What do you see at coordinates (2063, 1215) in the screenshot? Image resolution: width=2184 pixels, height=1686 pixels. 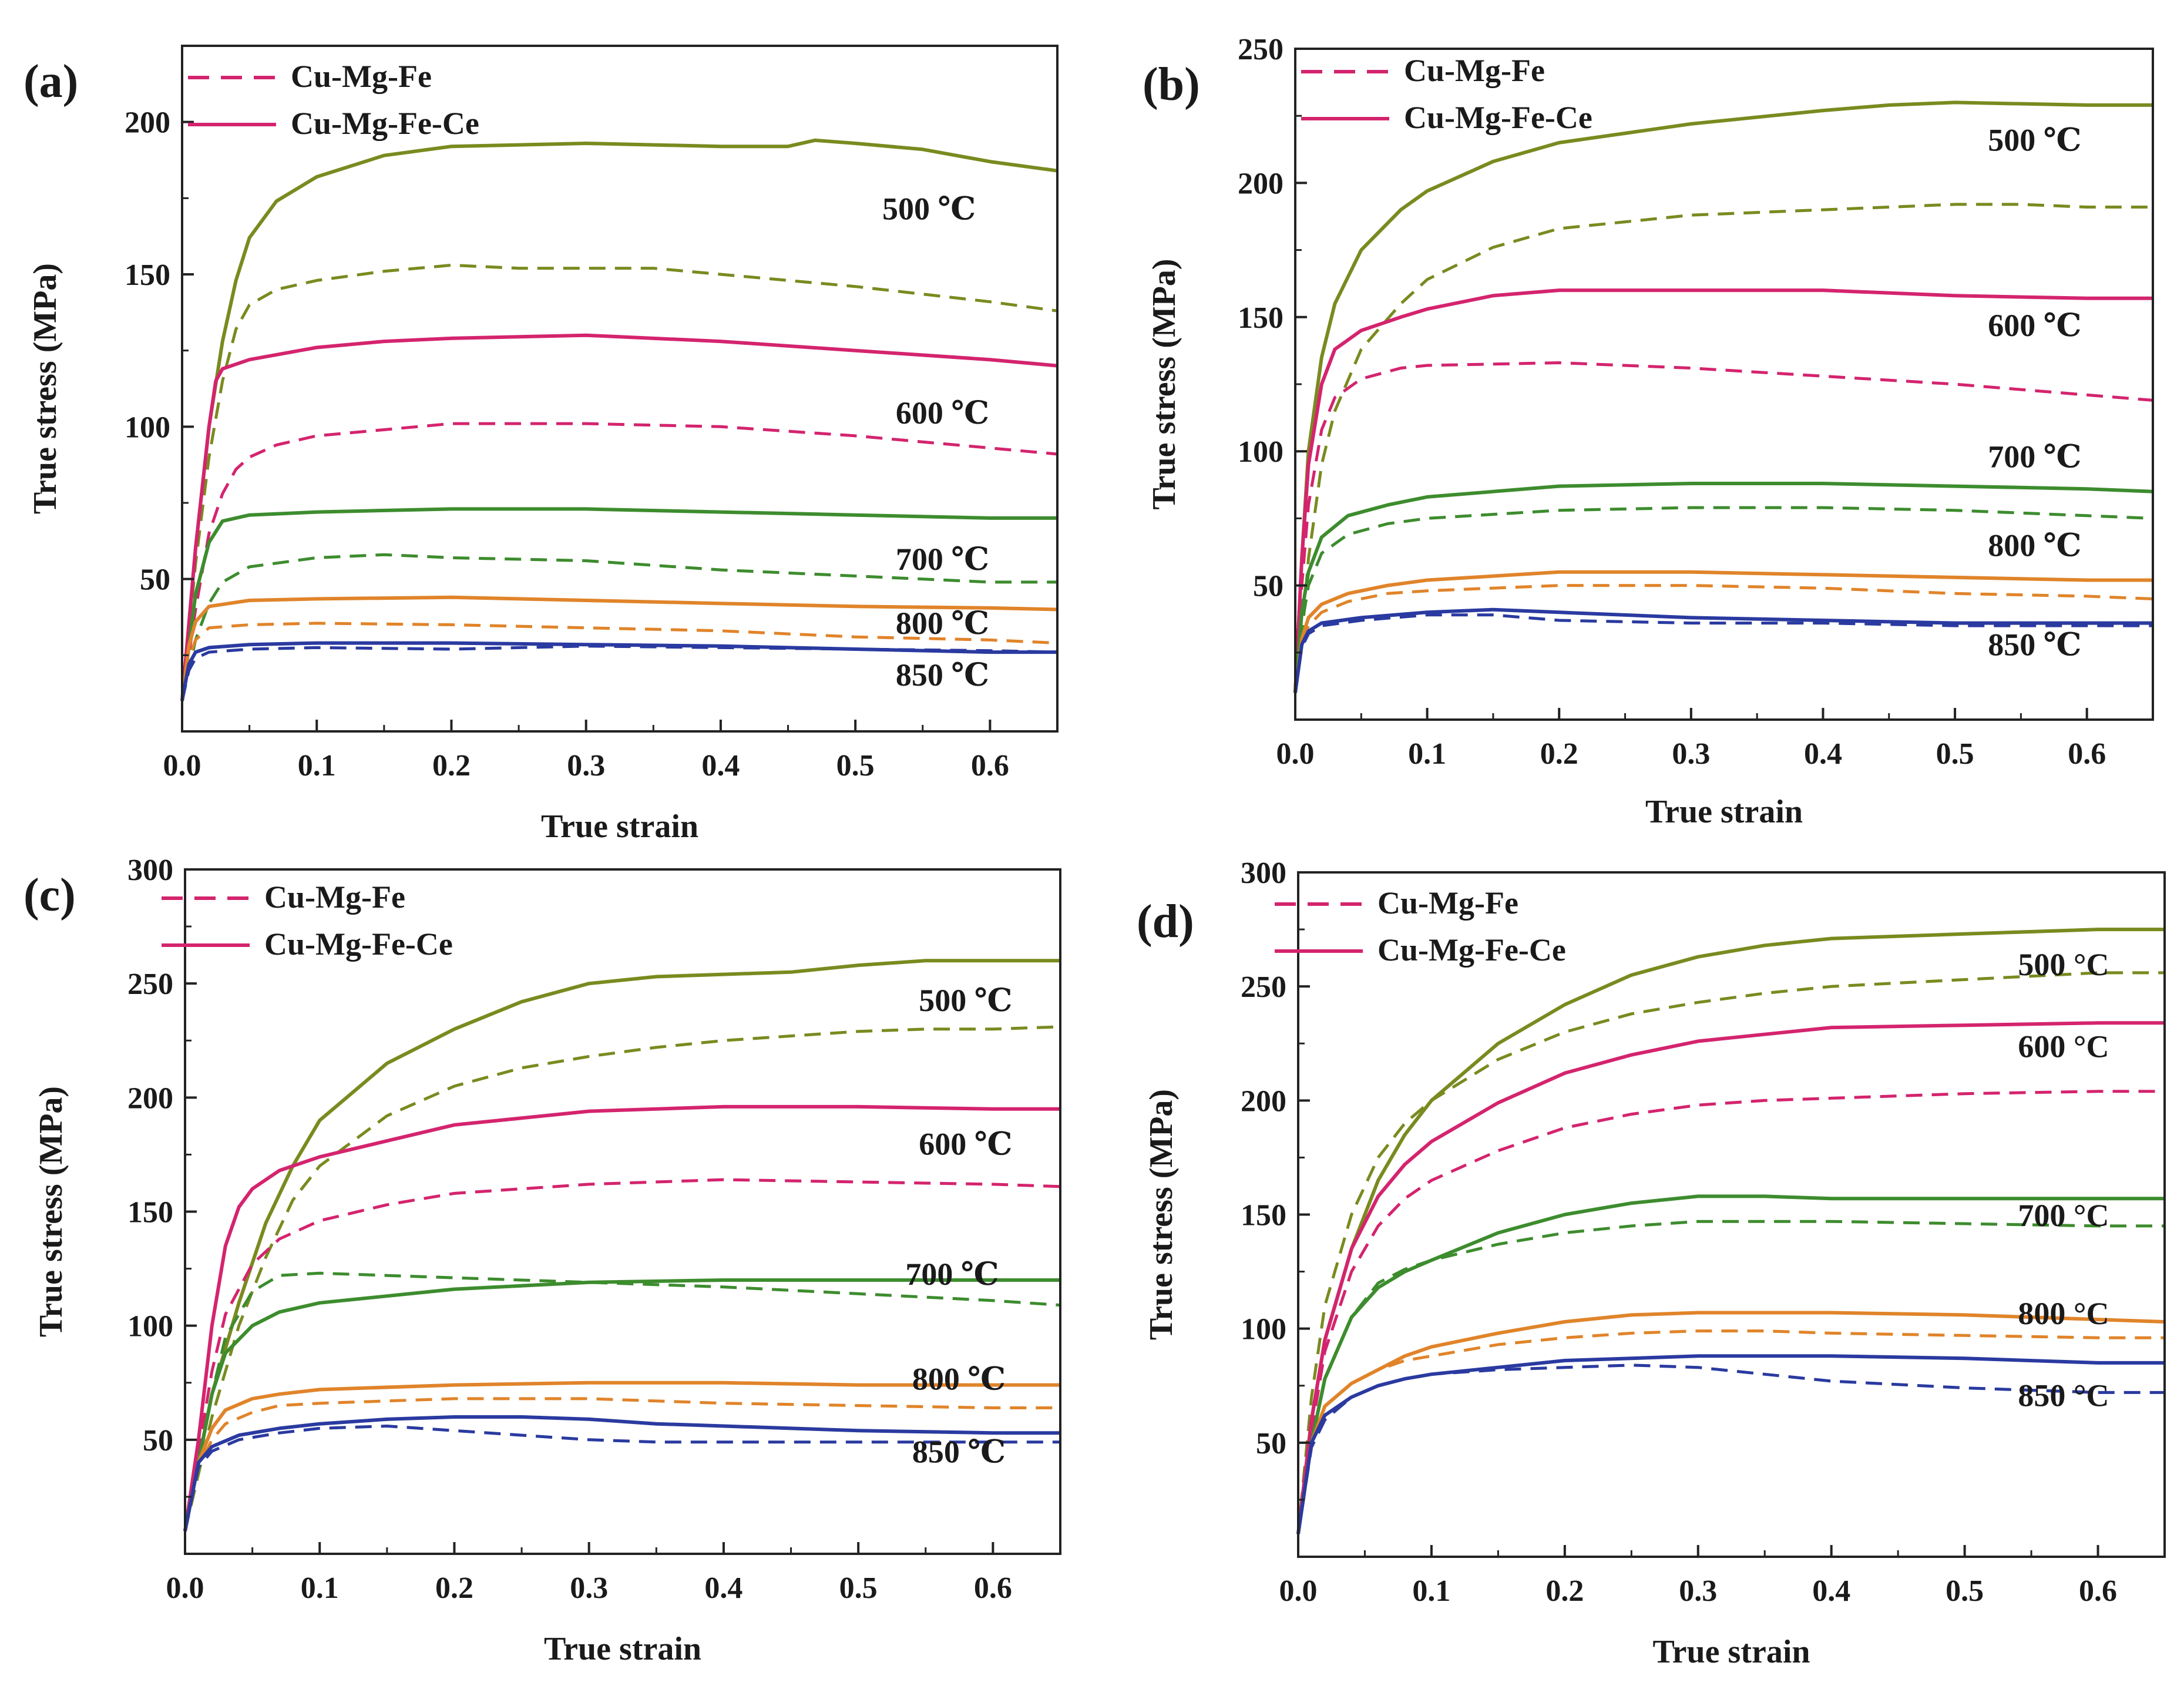 I see `annotation-2: 700 °C` at bounding box center [2063, 1215].